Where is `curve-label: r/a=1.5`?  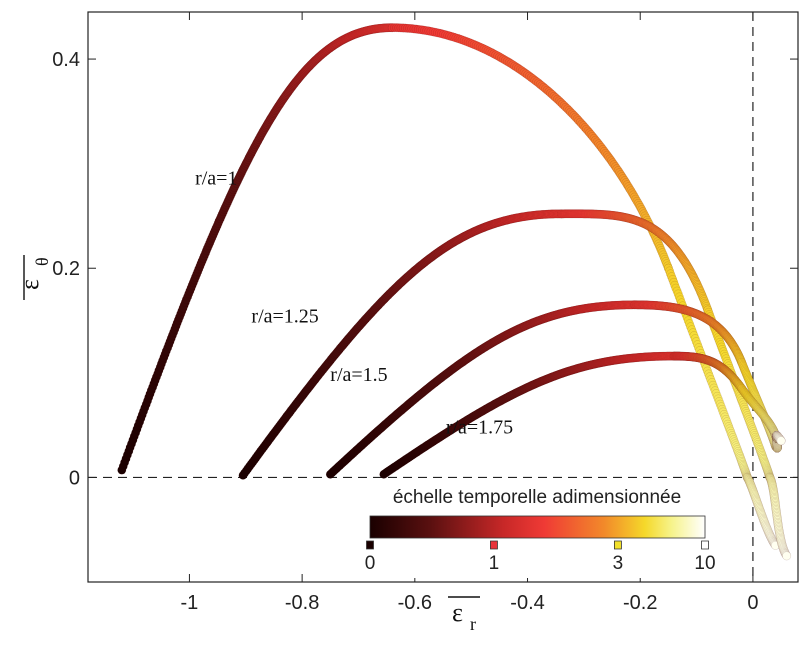
curve-label: r/a=1.5 is located at coordinates (358, 375).